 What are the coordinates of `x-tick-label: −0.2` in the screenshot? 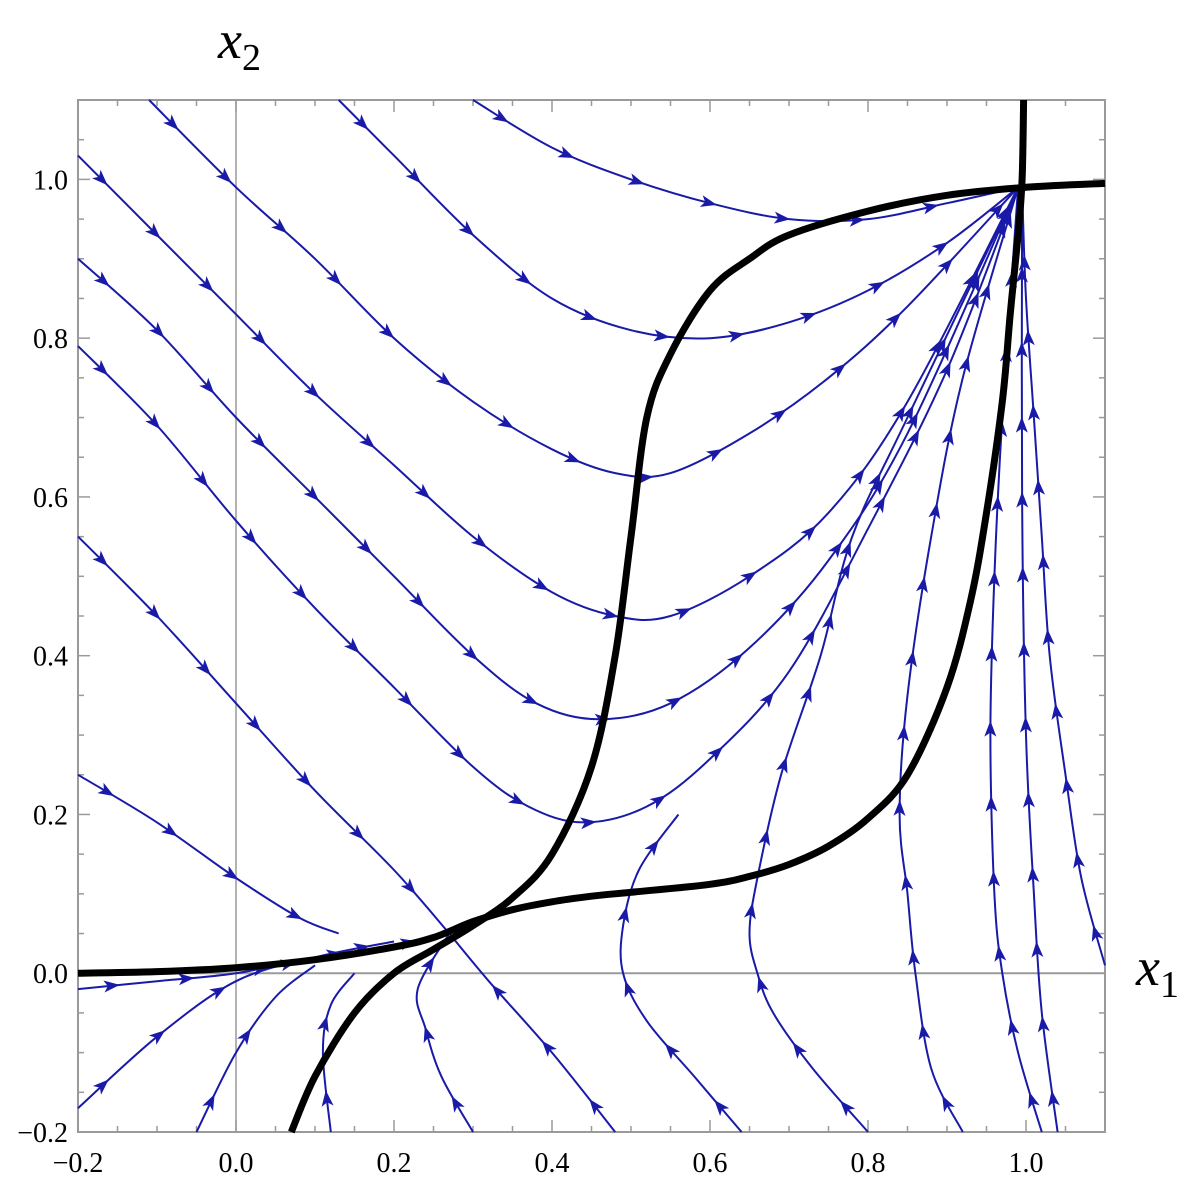 It's located at (78, 1163).